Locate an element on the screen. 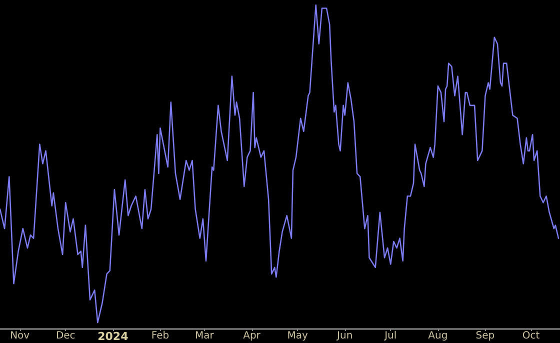  x-tick-label: Nov is located at coordinates (20, 336).